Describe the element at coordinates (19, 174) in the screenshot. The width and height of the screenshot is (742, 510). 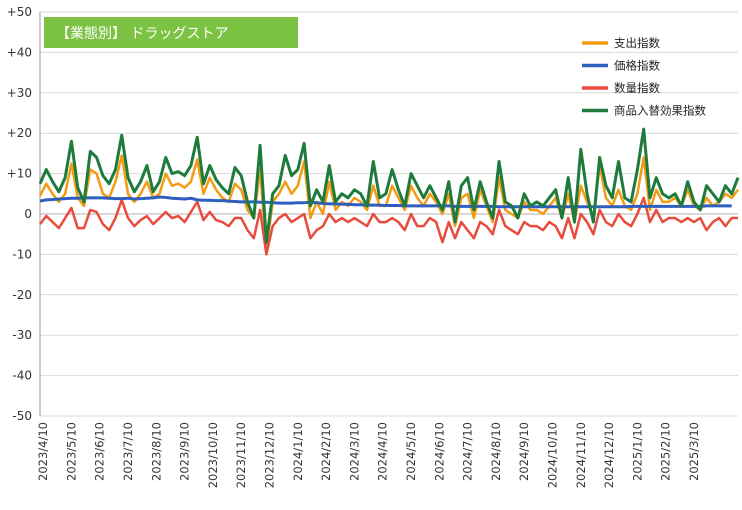
I see `y-tick-label: +10` at that location.